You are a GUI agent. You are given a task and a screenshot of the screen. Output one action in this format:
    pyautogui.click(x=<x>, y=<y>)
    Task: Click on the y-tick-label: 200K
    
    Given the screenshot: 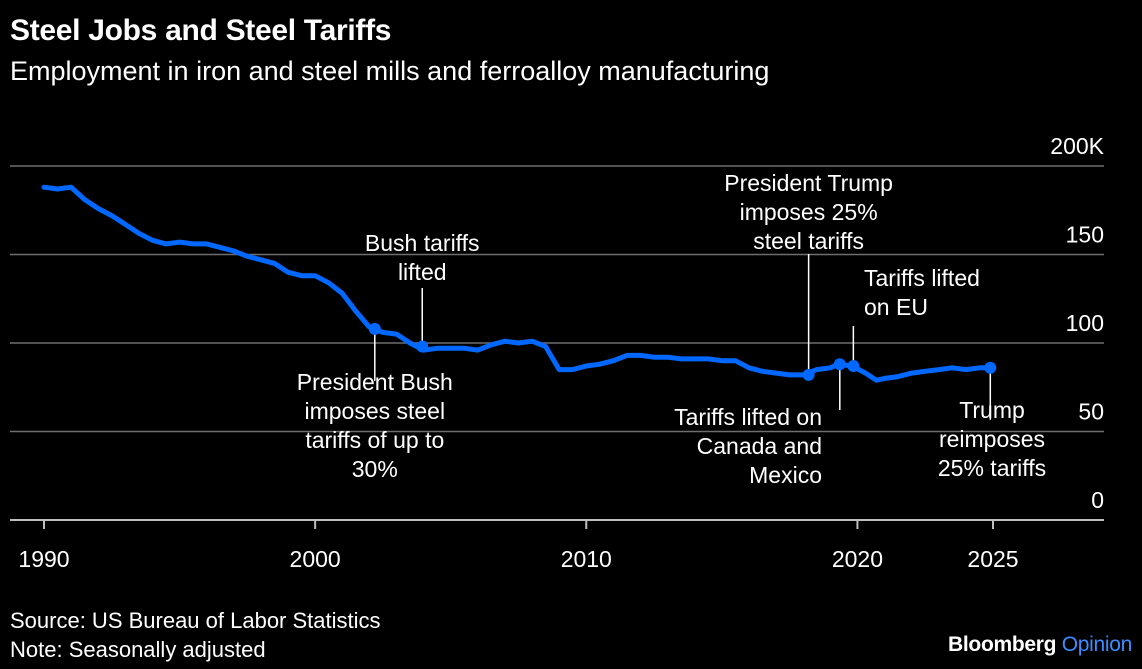 What is the action you would take?
    pyautogui.click(x=1077, y=146)
    